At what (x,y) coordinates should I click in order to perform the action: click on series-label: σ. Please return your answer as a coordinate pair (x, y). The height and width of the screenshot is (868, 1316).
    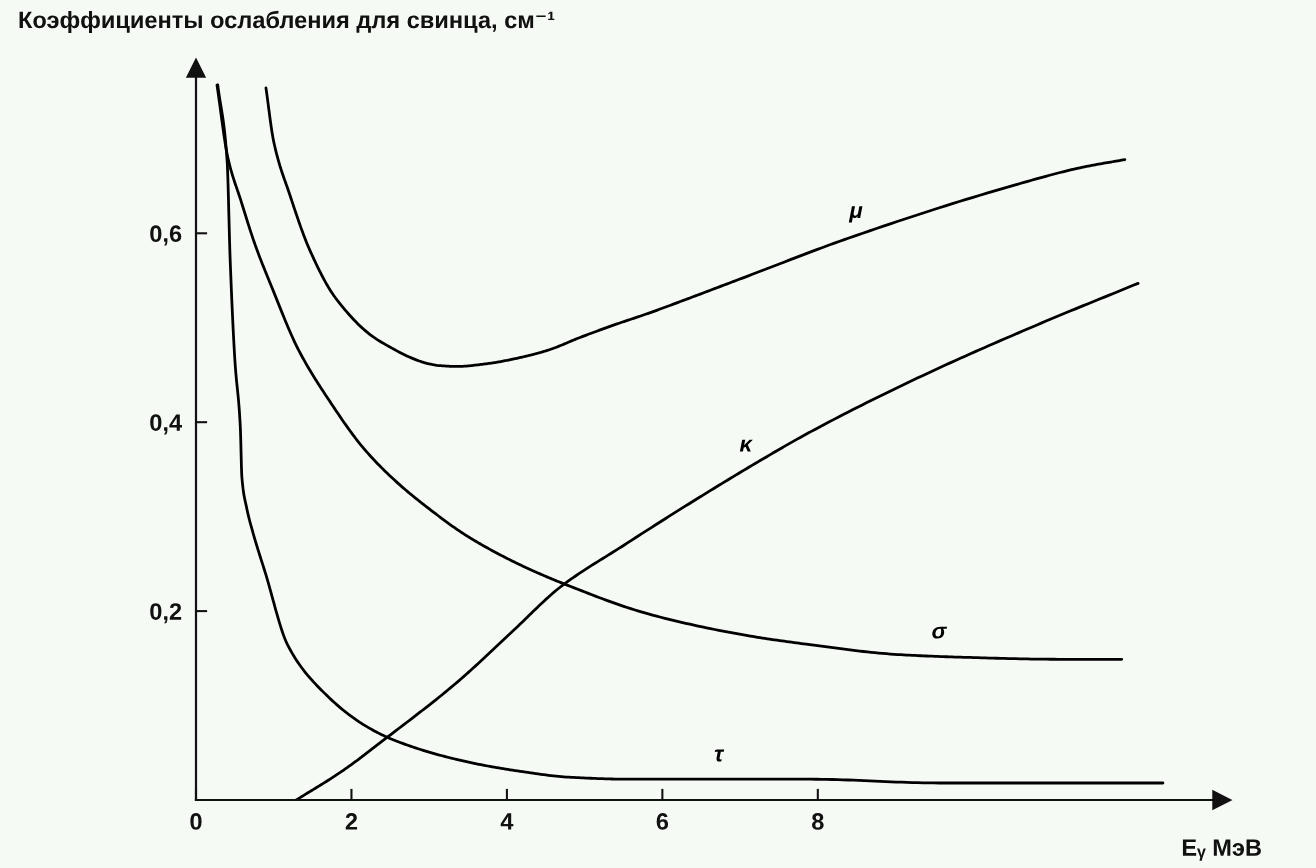
    Looking at the image, I should click on (940, 632).